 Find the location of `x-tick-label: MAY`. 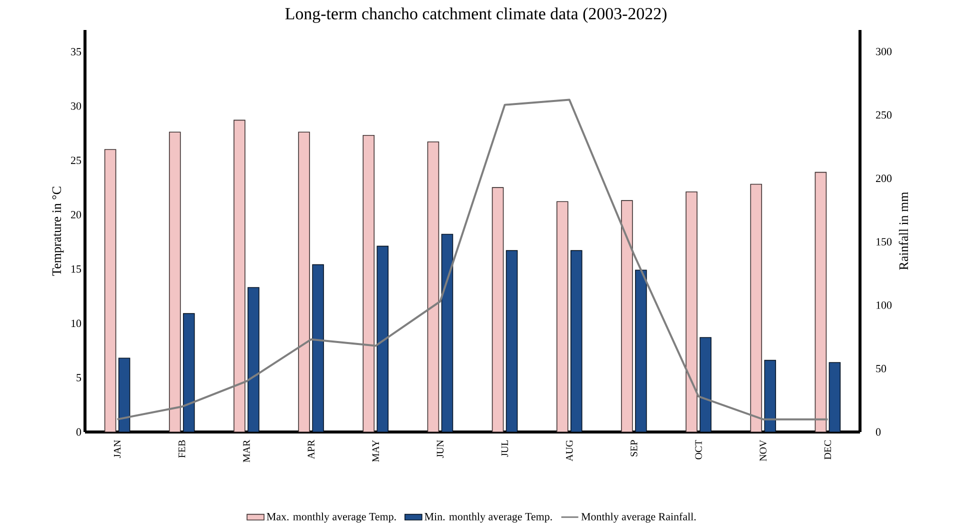

x-tick-label: MAY is located at coordinates (375, 451).